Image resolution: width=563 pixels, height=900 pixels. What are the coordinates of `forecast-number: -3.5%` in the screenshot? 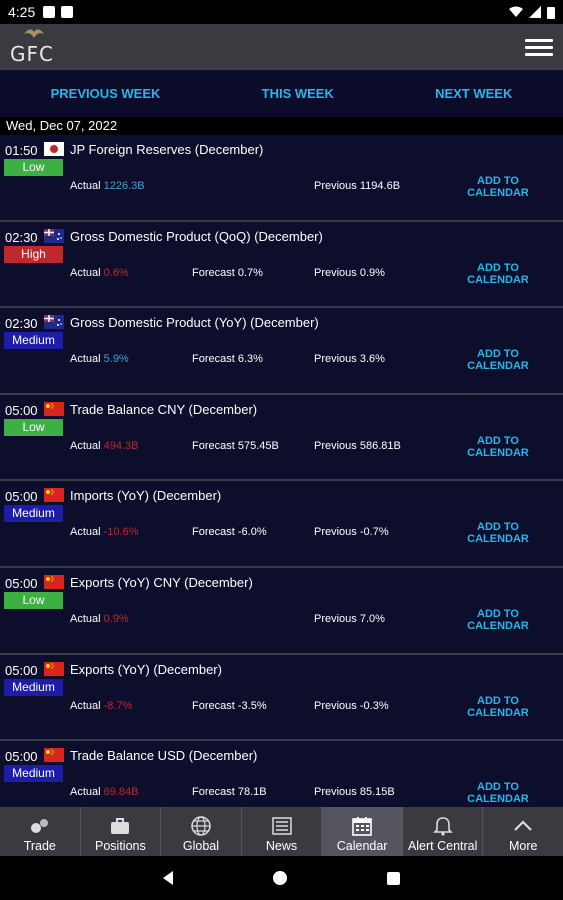 It's located at (252, 705).